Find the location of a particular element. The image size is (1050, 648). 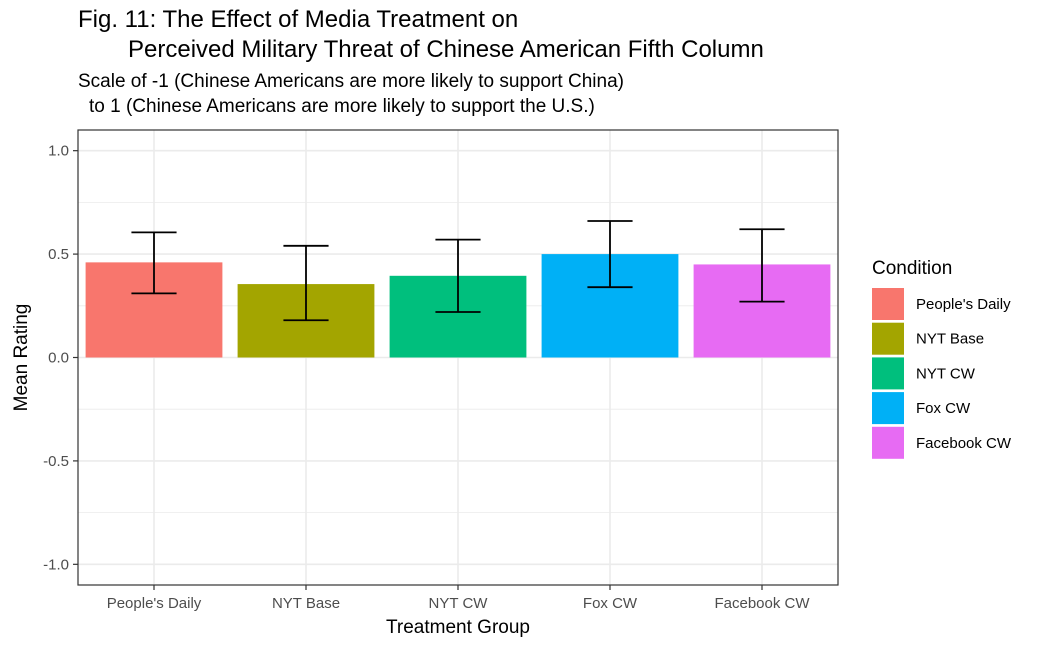

legend-label-2: NYT Base is located at coordinates (950, 339).